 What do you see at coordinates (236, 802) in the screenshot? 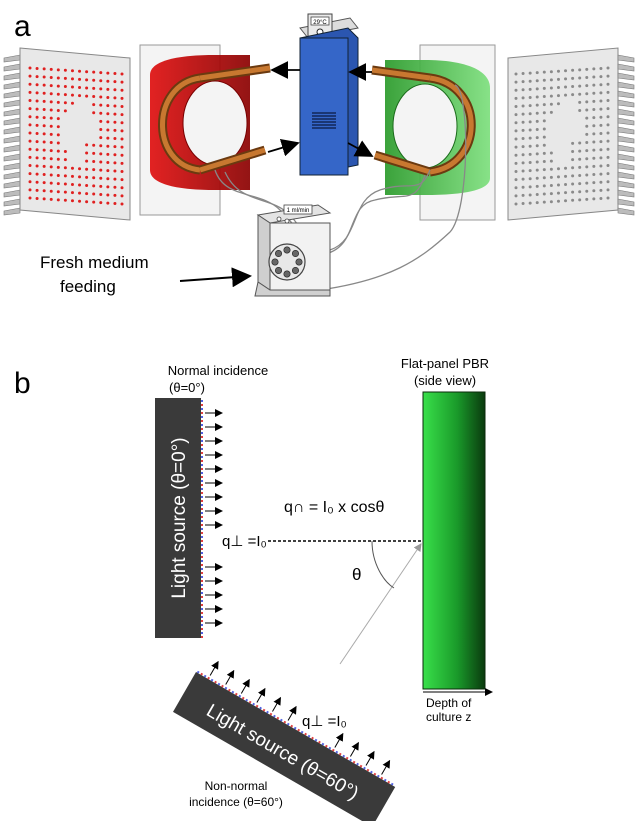
I see `nonnormal-label-line2: incidence (θ=60°)` at bounding box center [236, 802].